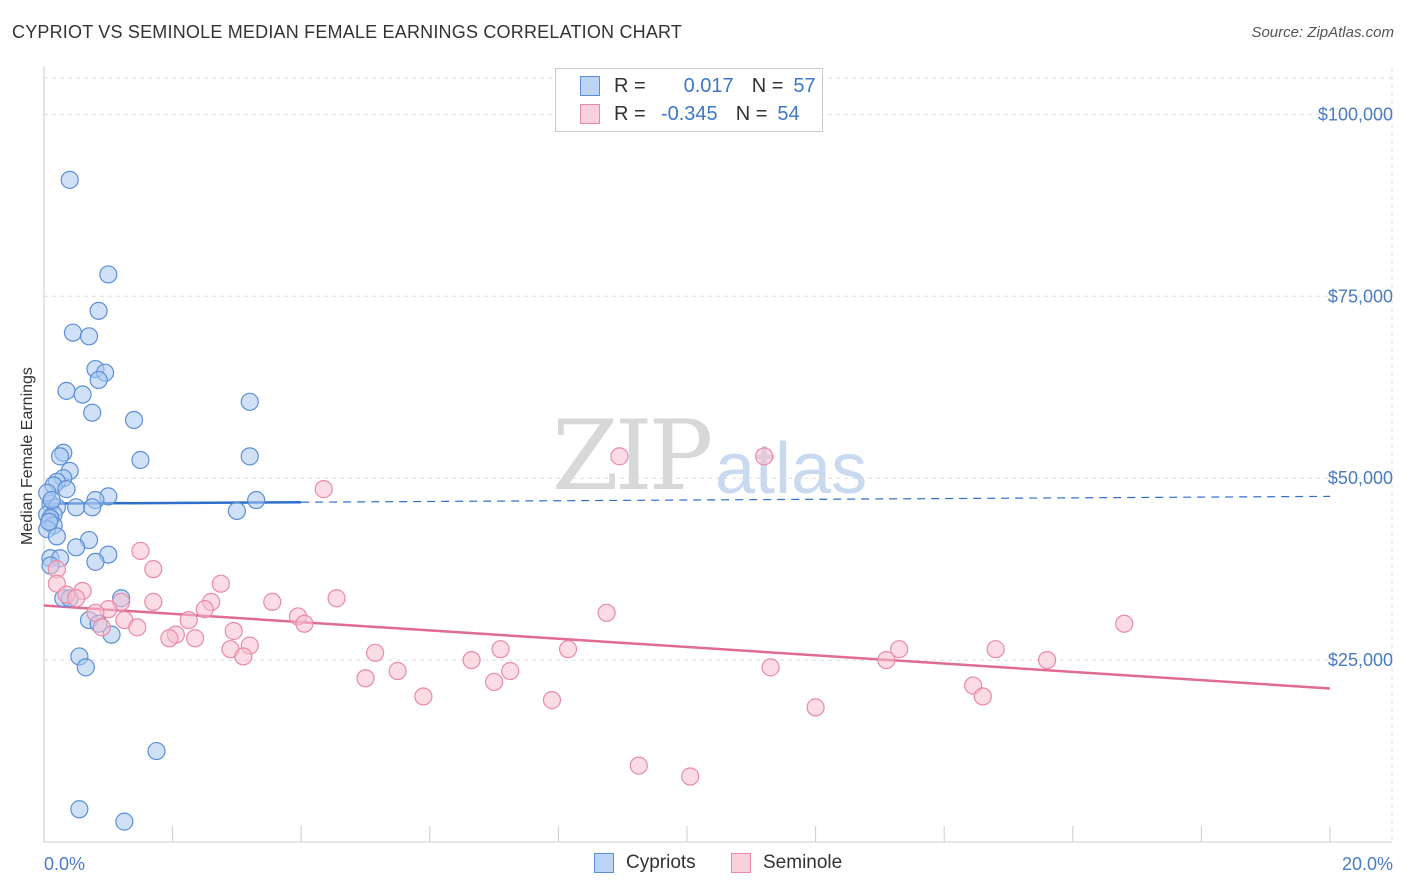 This screenshot has width=1406, height=892. What do you see at coordinates (741, 863) in the screenshot?
I see `seminole-legend-swatch` at bounding box center [741, 863].